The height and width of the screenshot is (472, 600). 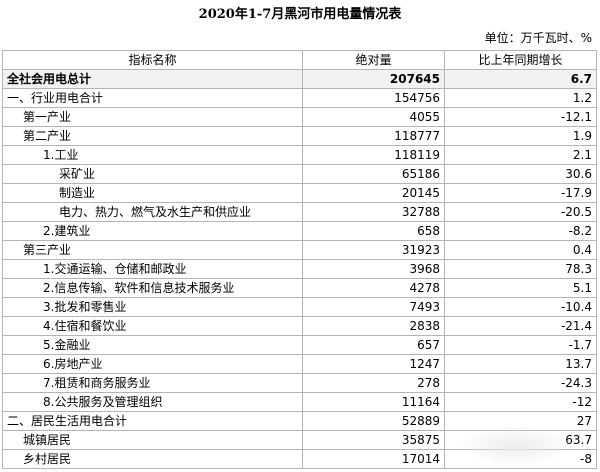 I want to click on row-ratio: 30.6, so click(x=520, y=174).